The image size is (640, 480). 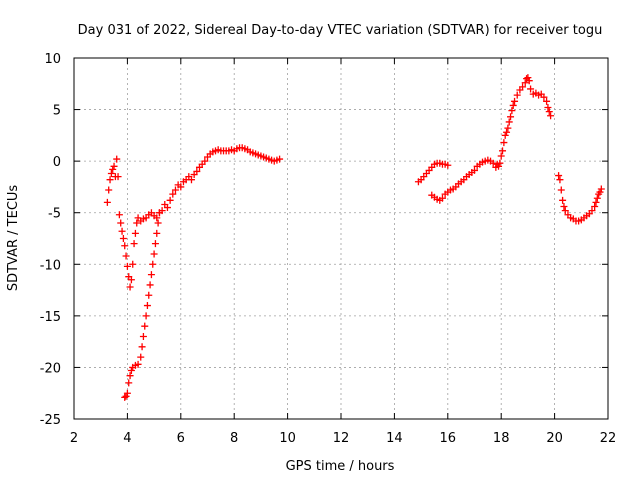 I want to click on x-tick-label: 22, so click(x=608, y=438).